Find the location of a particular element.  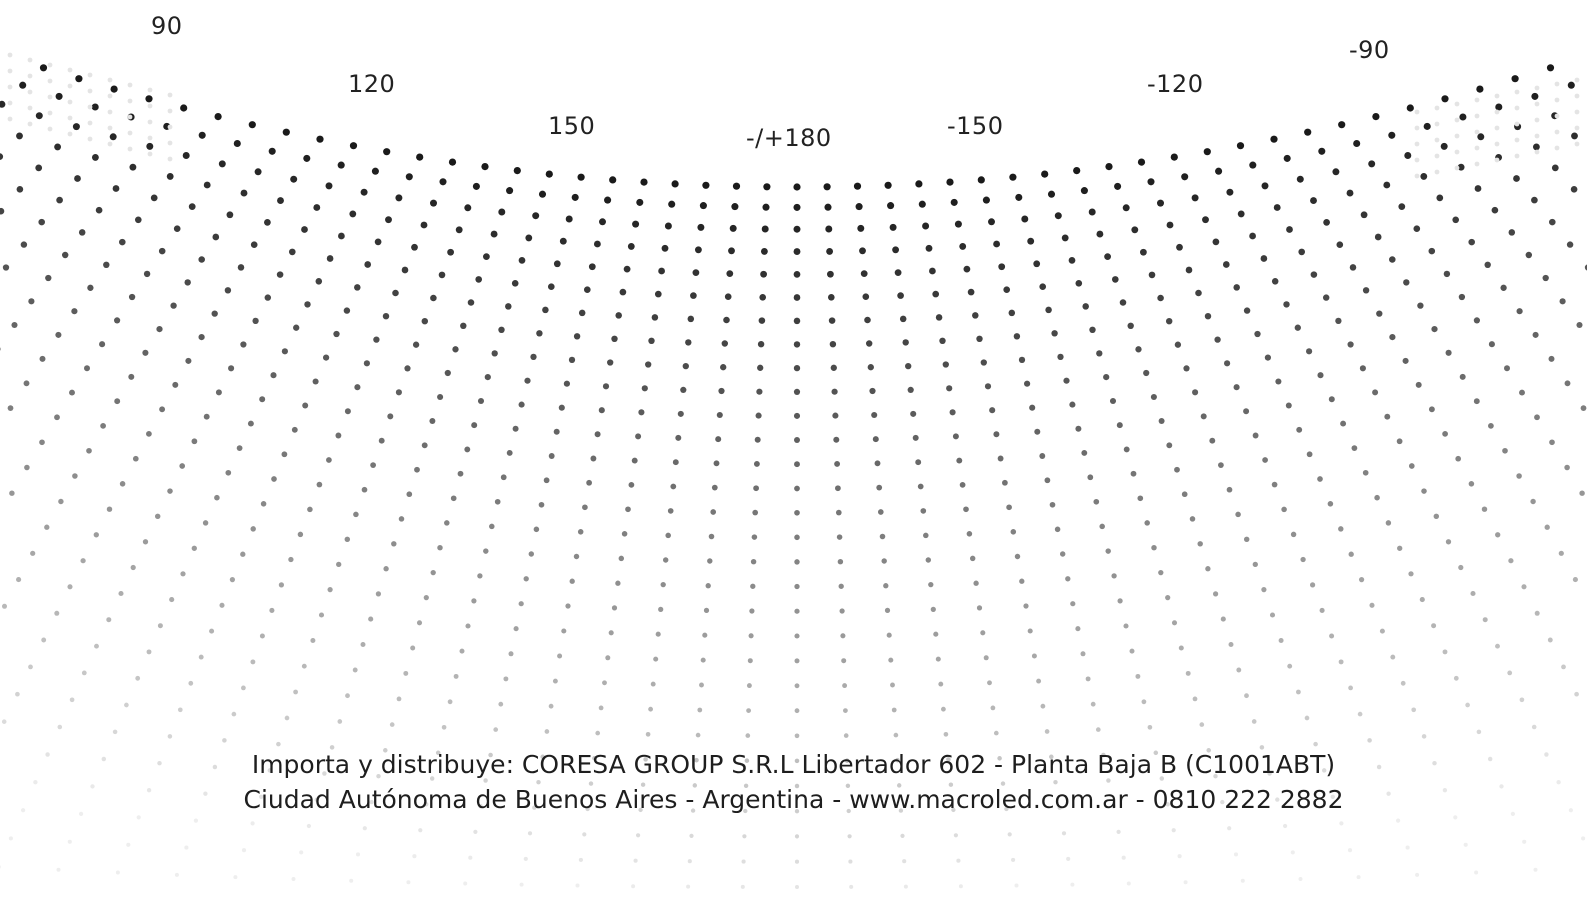

angle-label-neg-150: -150 is located at coordinates (975, 126).